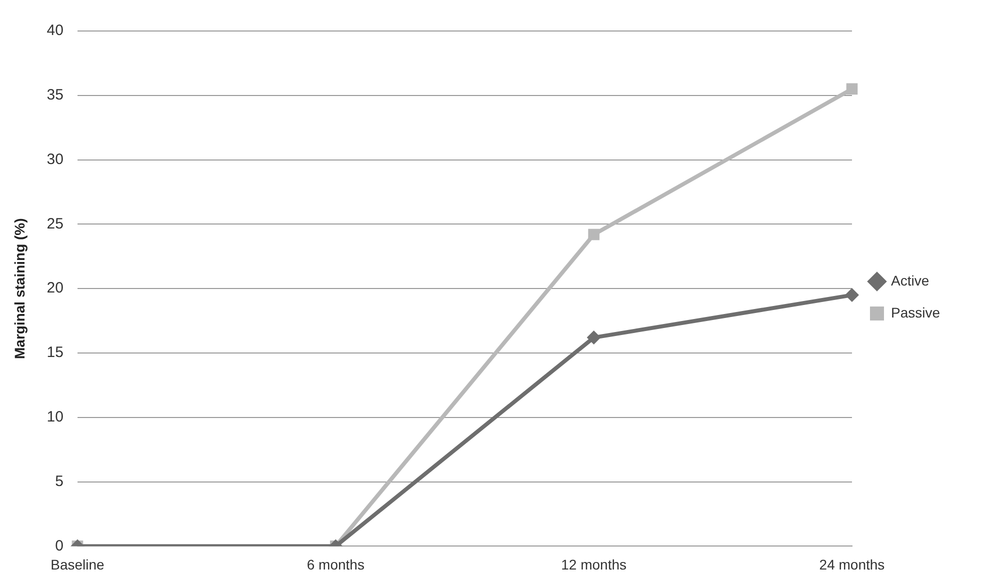 This screenshot has width=988, height=585. I want to click on x-tick-label: 12 months, so click(593, 564).